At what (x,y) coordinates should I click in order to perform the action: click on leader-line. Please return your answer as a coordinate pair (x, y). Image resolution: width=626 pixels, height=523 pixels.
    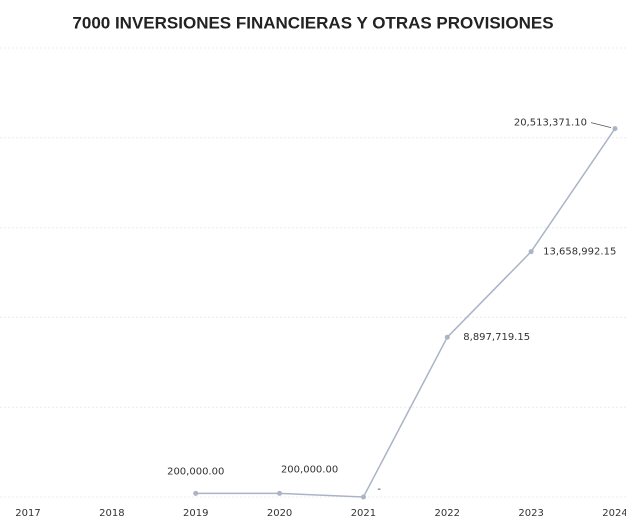
    Looking at the image, I should click on (601, 125).